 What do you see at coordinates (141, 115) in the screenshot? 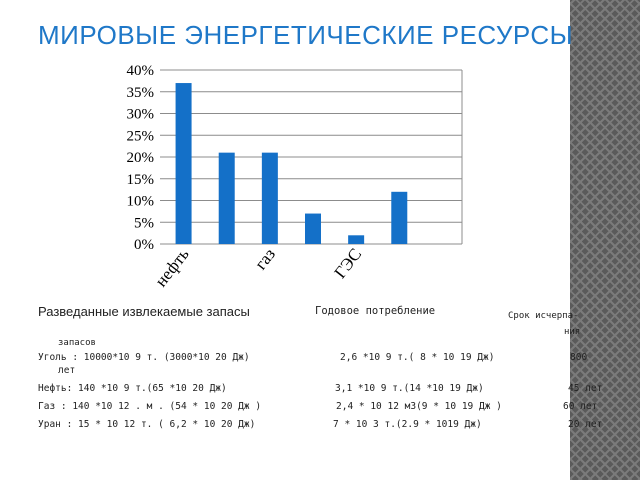
I see `y-tick-label: 30%` at bounding box center [141, 115].